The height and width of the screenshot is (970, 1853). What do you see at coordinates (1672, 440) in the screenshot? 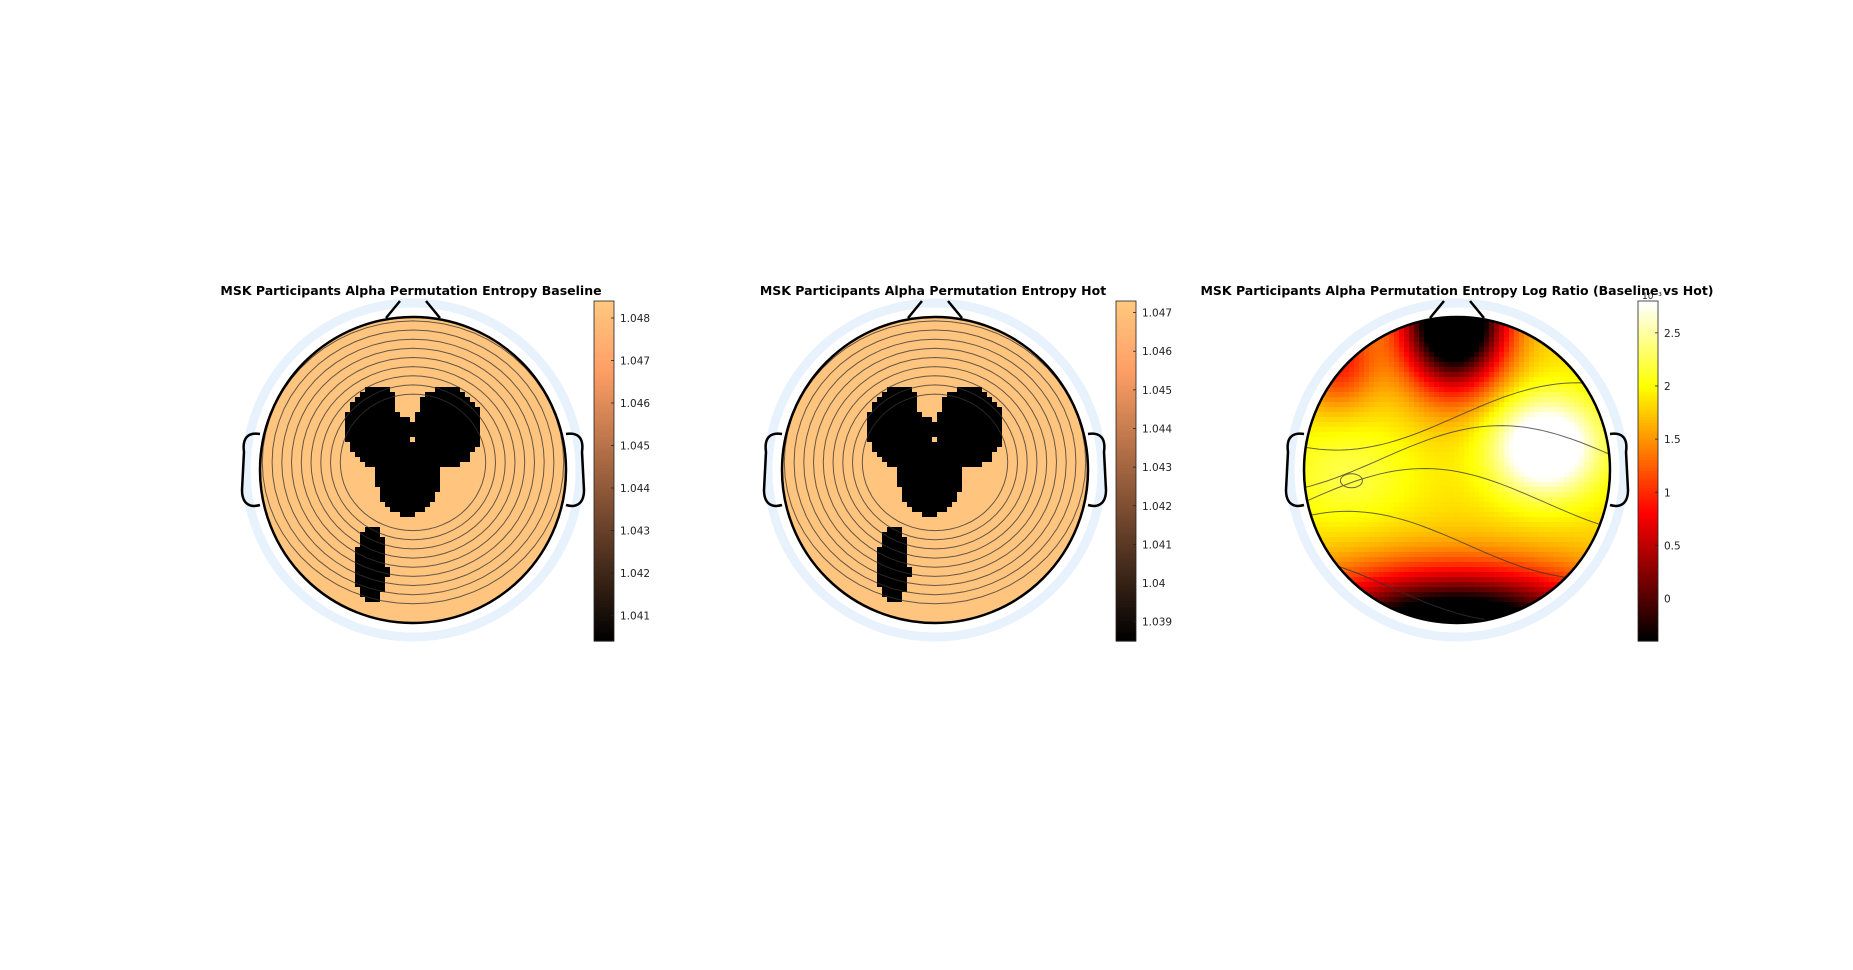
I see `colorbar-tick-label: 1.5` at bounding box center [1672, 440].